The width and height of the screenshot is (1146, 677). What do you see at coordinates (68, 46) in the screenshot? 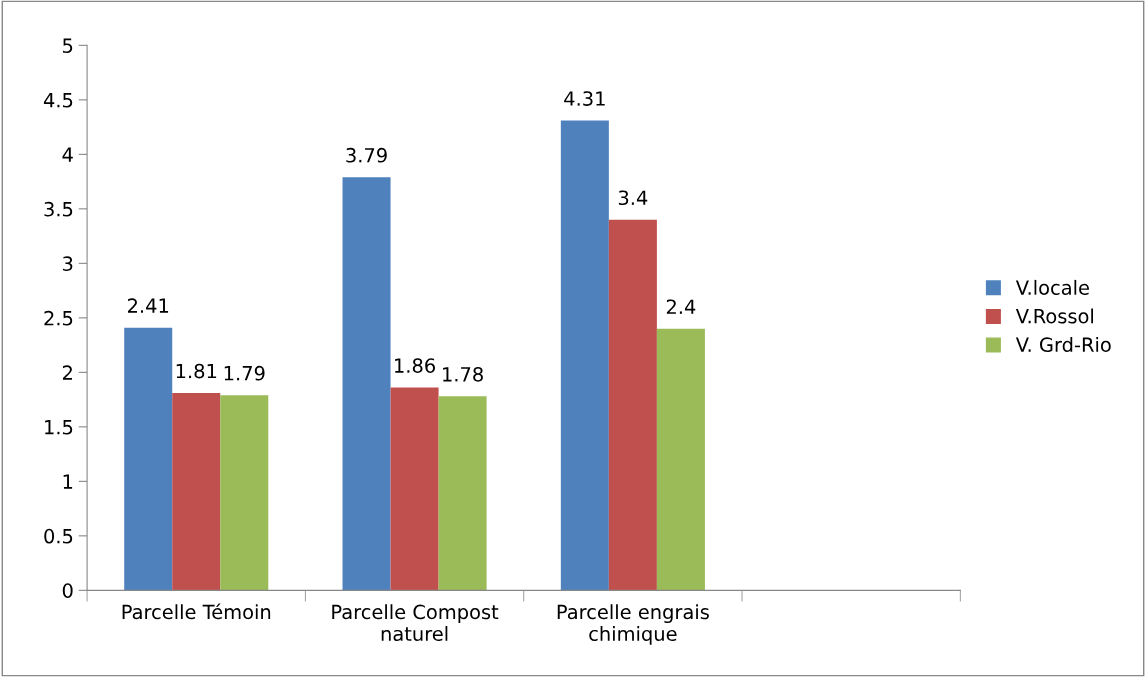
I see `y-tick-label: 5` at bounding box center [68, 46].